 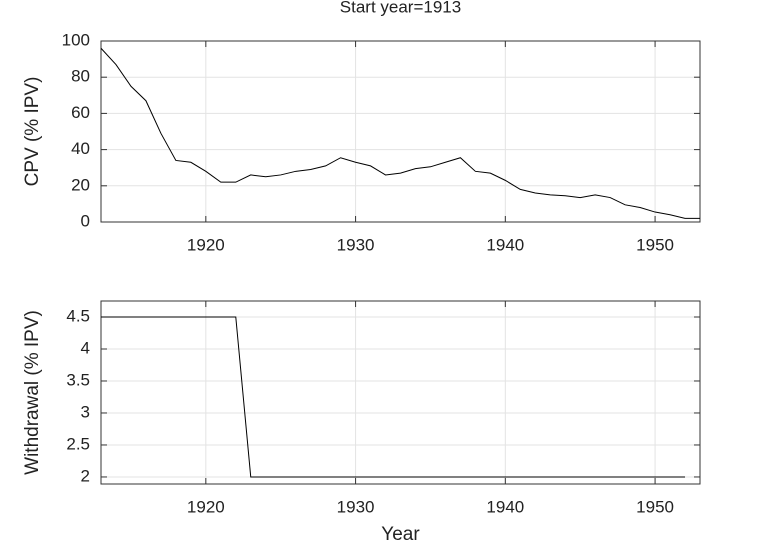 What do you see at coordinates (400, 533) in the screenshot?
I see `x-axis-label: Year` at bounding box center [400, 533].